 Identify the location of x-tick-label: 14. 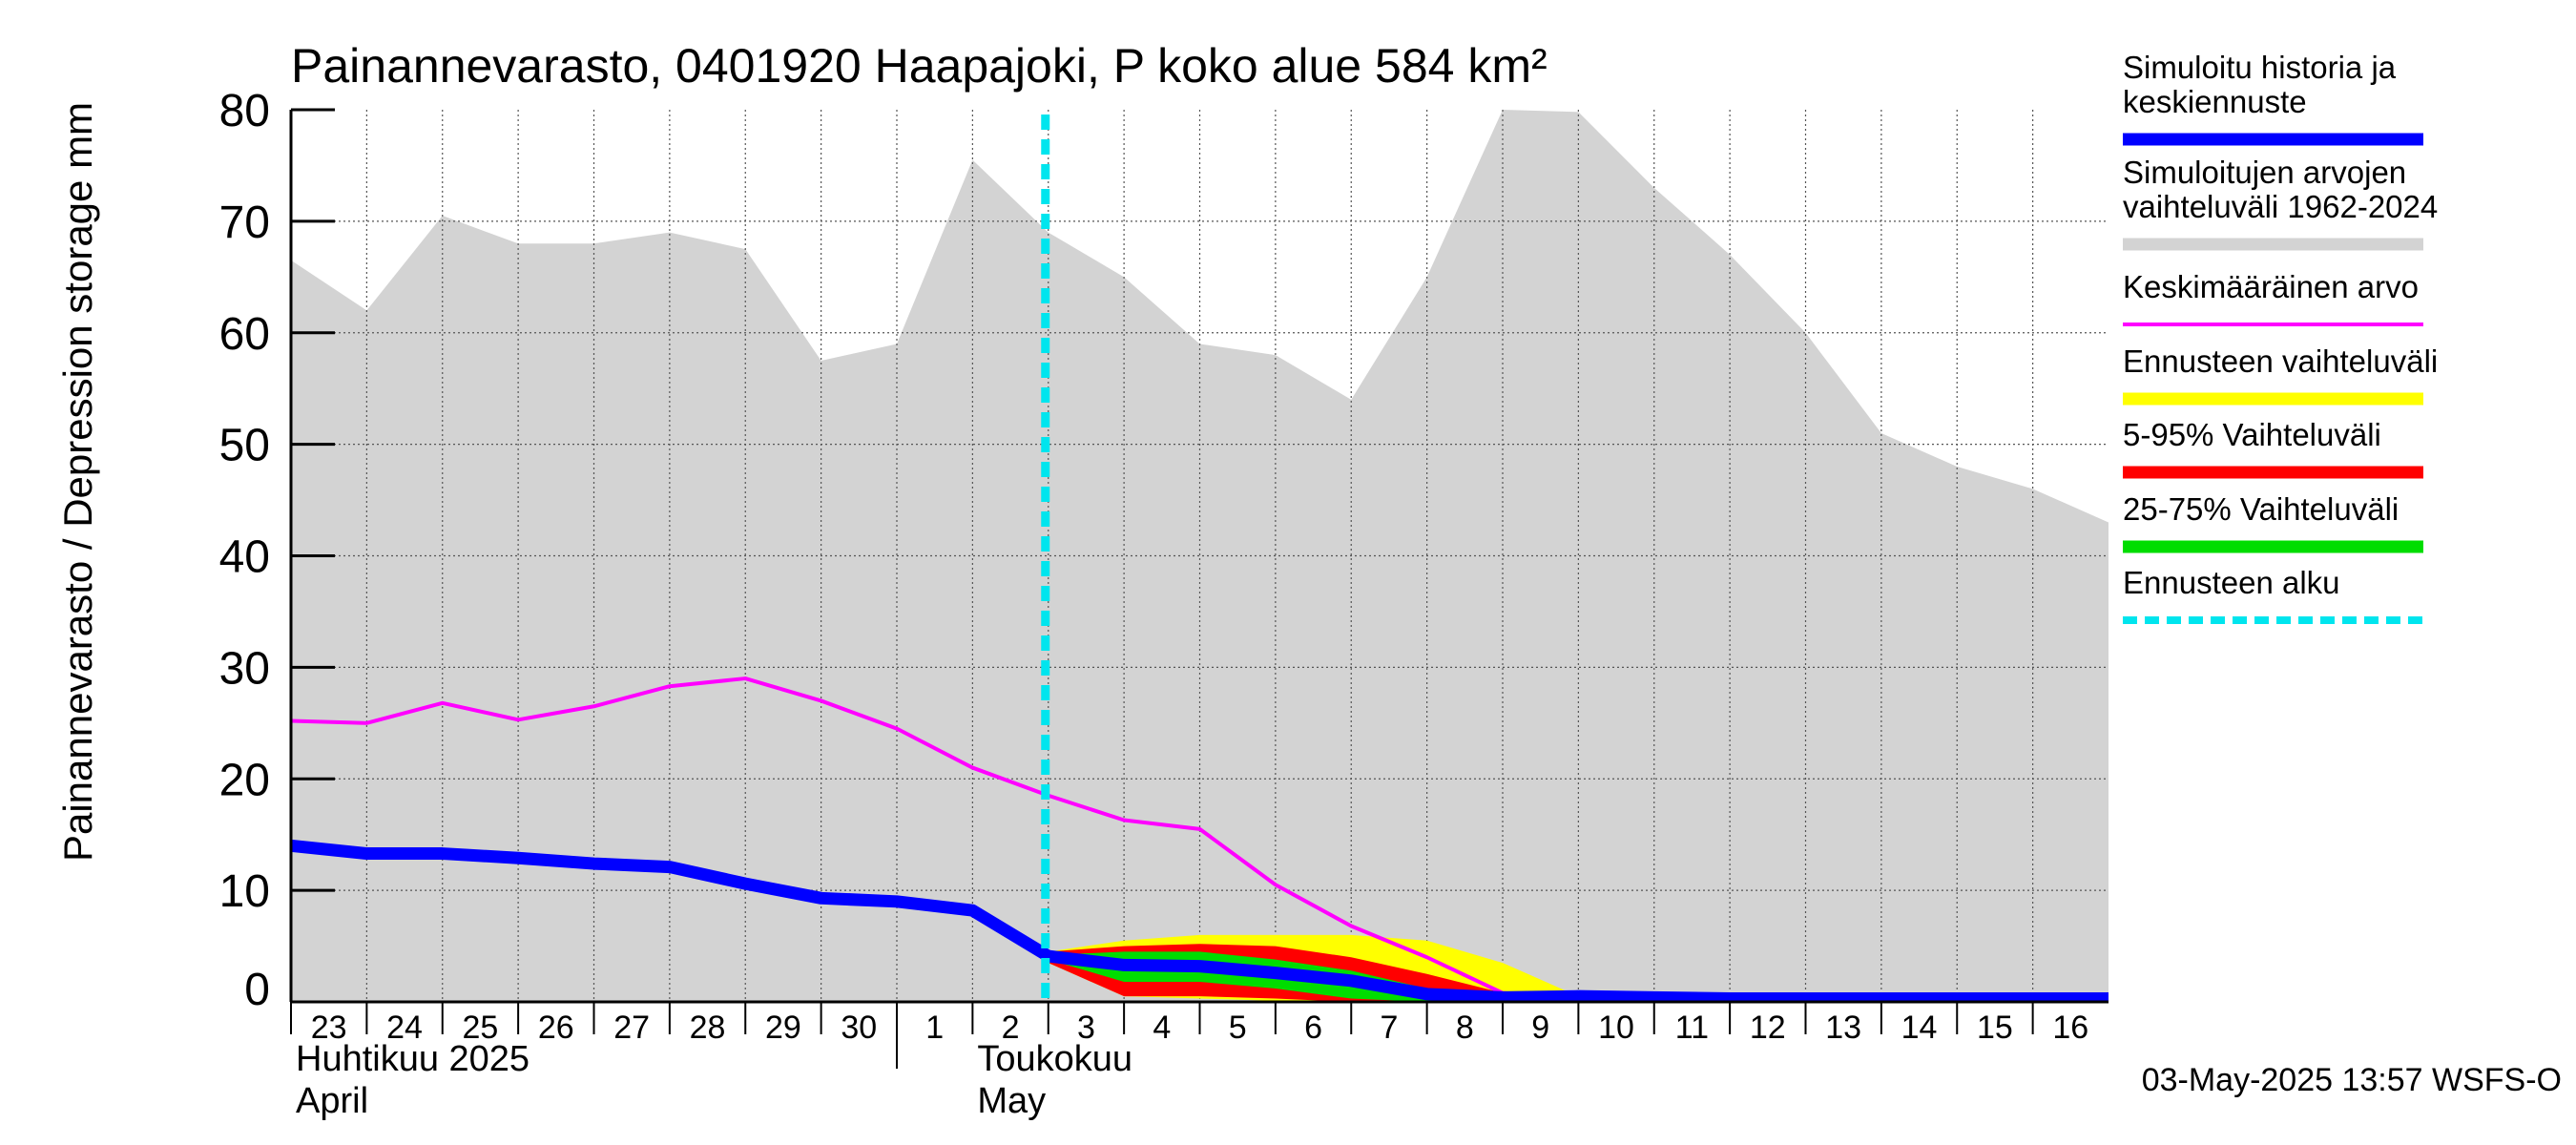
(1919, 1028).